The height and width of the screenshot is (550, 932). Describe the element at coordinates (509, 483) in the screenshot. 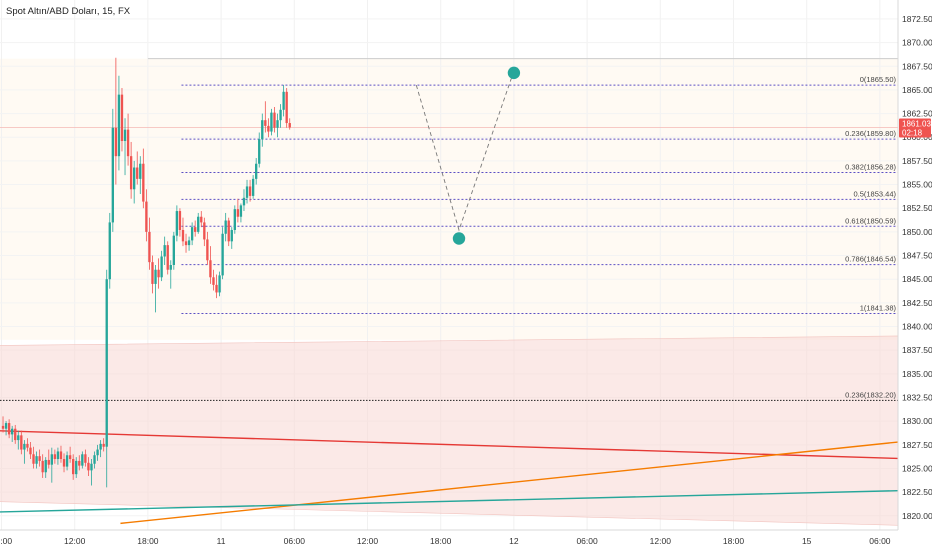

I see `orange-trendline` at that location.